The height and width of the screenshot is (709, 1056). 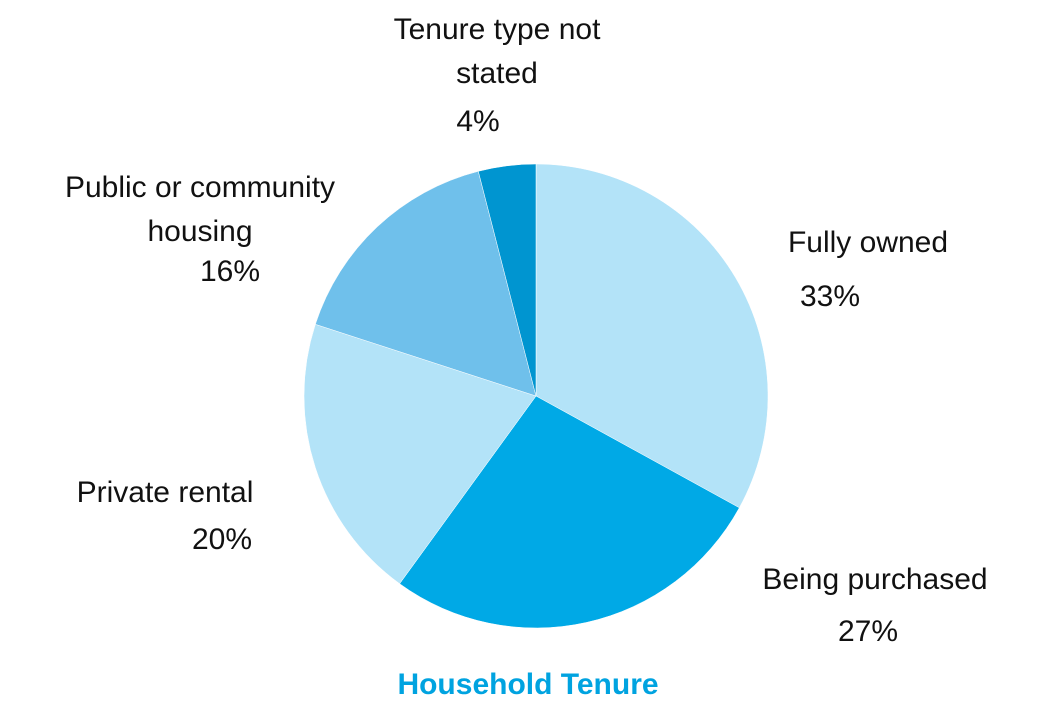 I want to click on slice-label: Fully owned, so click(x=868, y=242).